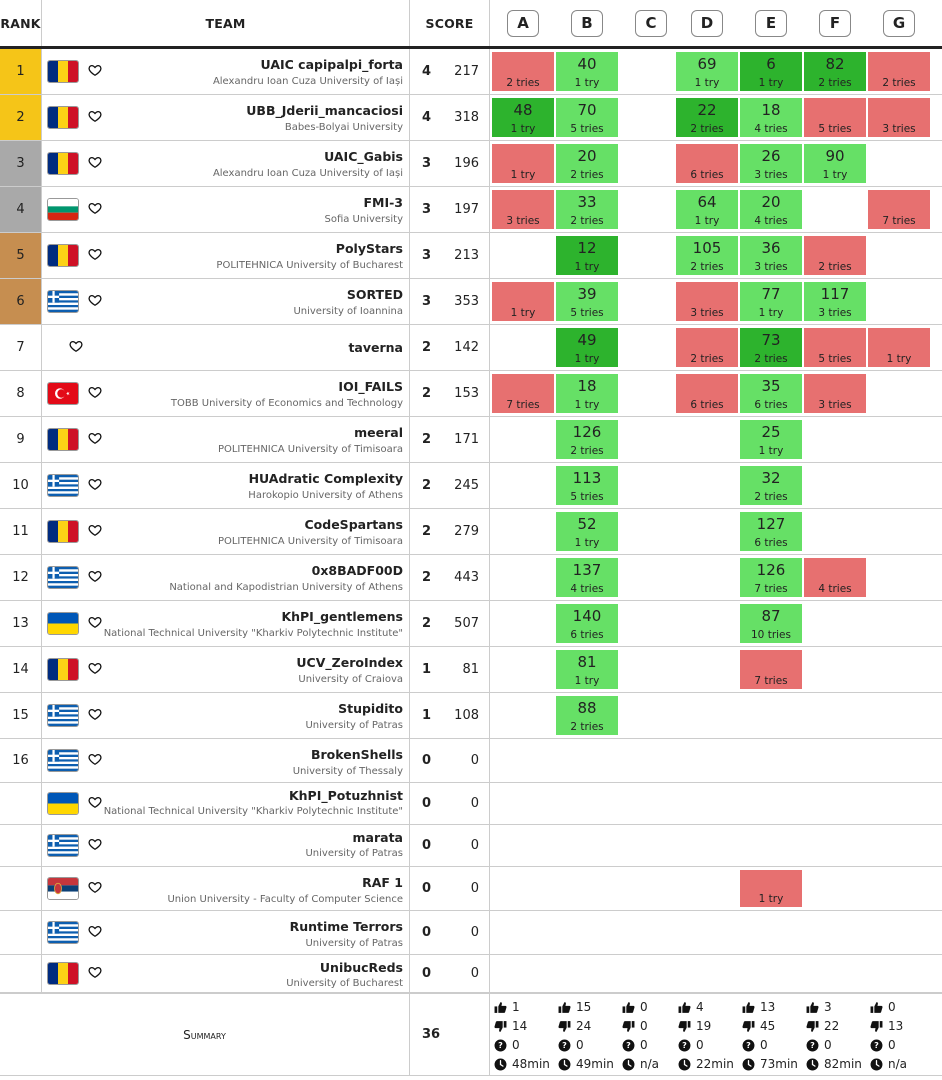 The height and width of the screenshot is (1080, 942). Describe the element at coordinates (876, 1007) in the screenshot. I see `thumbs-up-icon` at that location.